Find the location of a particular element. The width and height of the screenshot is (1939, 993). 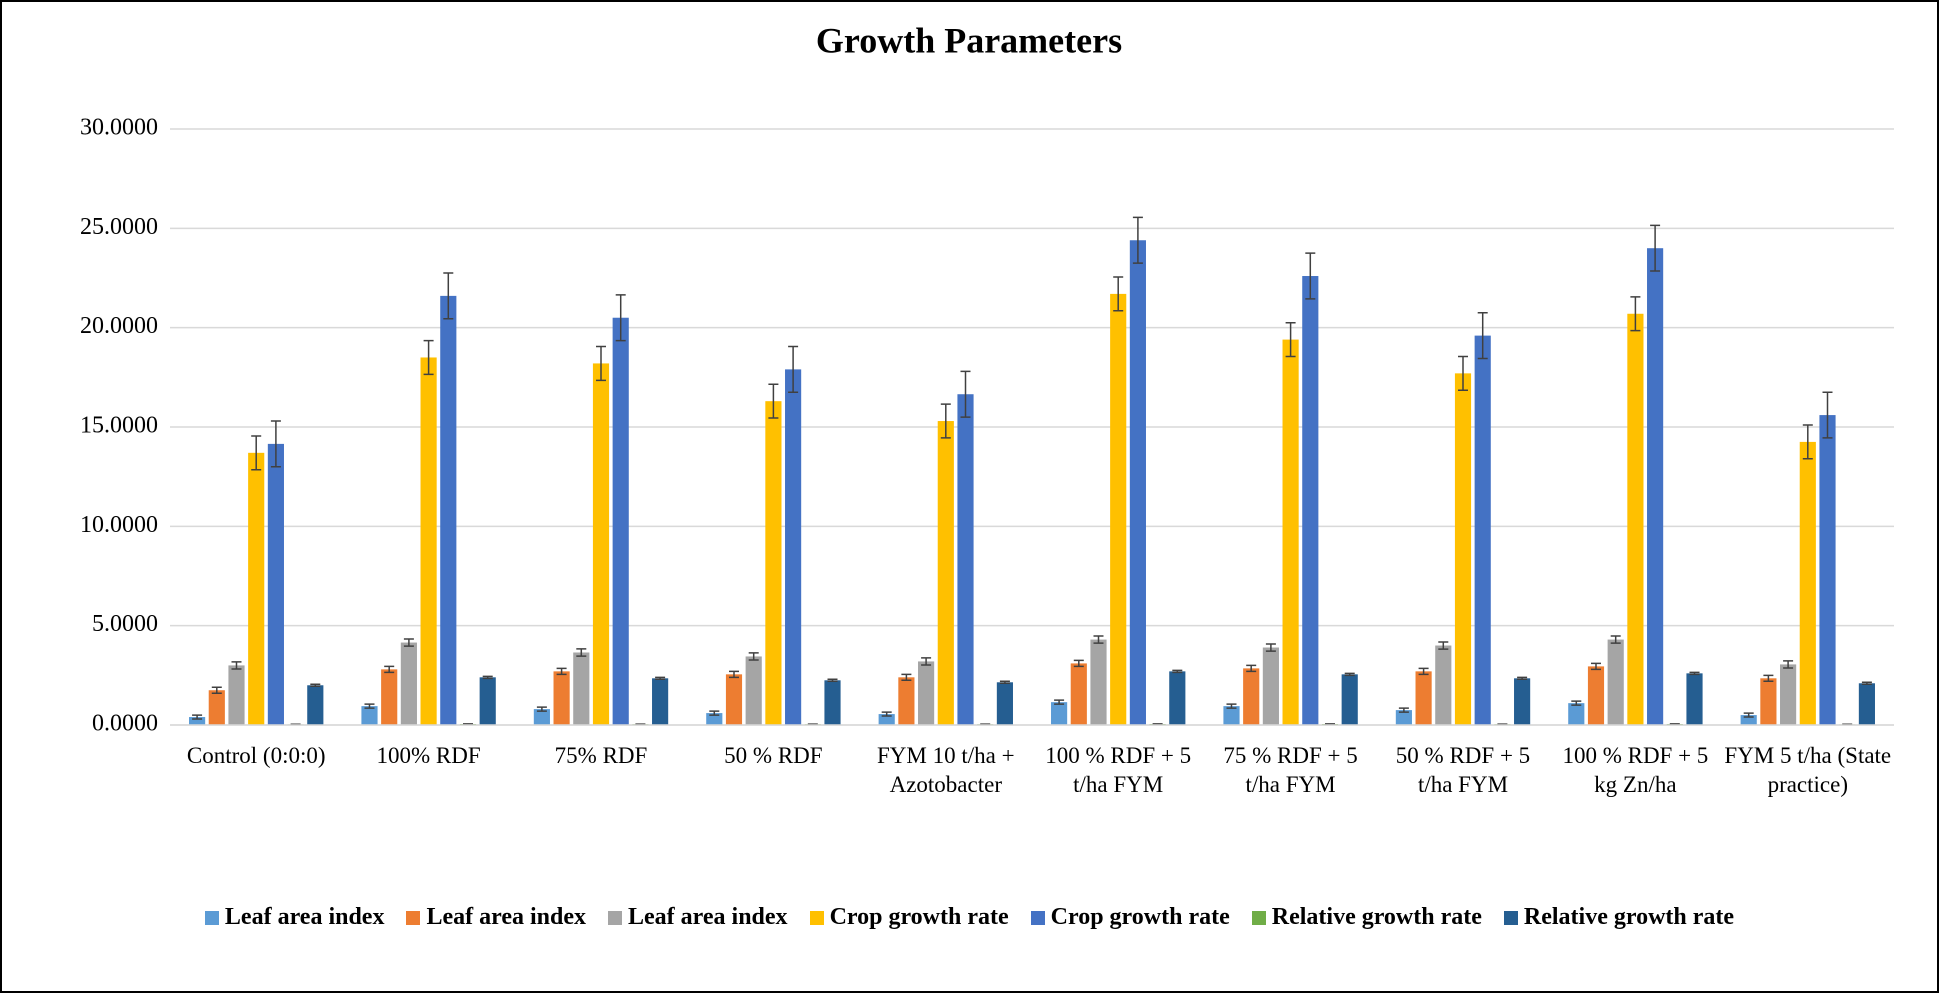

x-tick-label: 100 % RDF + 5 t/ha FYM is located at coordinates (1118, 770).